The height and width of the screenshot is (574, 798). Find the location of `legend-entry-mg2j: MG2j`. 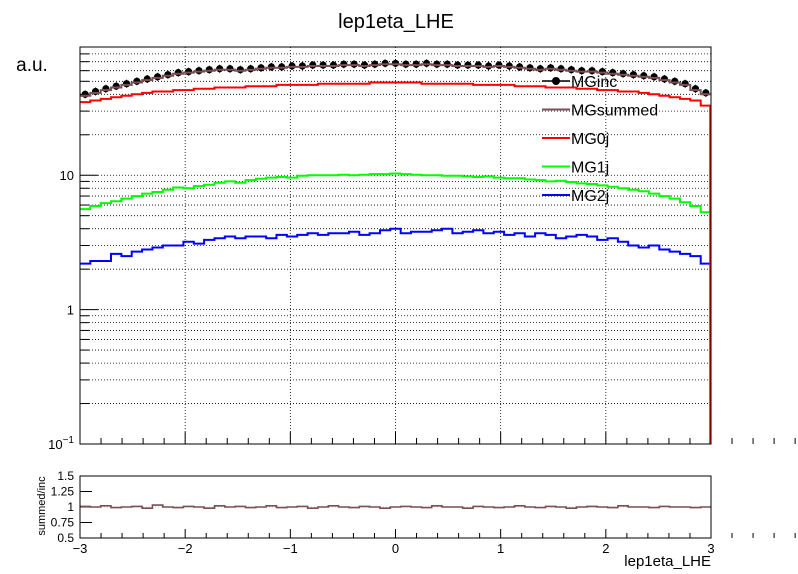

legend-entry-mg2j: MG2j is located at coordinates (575, 196).